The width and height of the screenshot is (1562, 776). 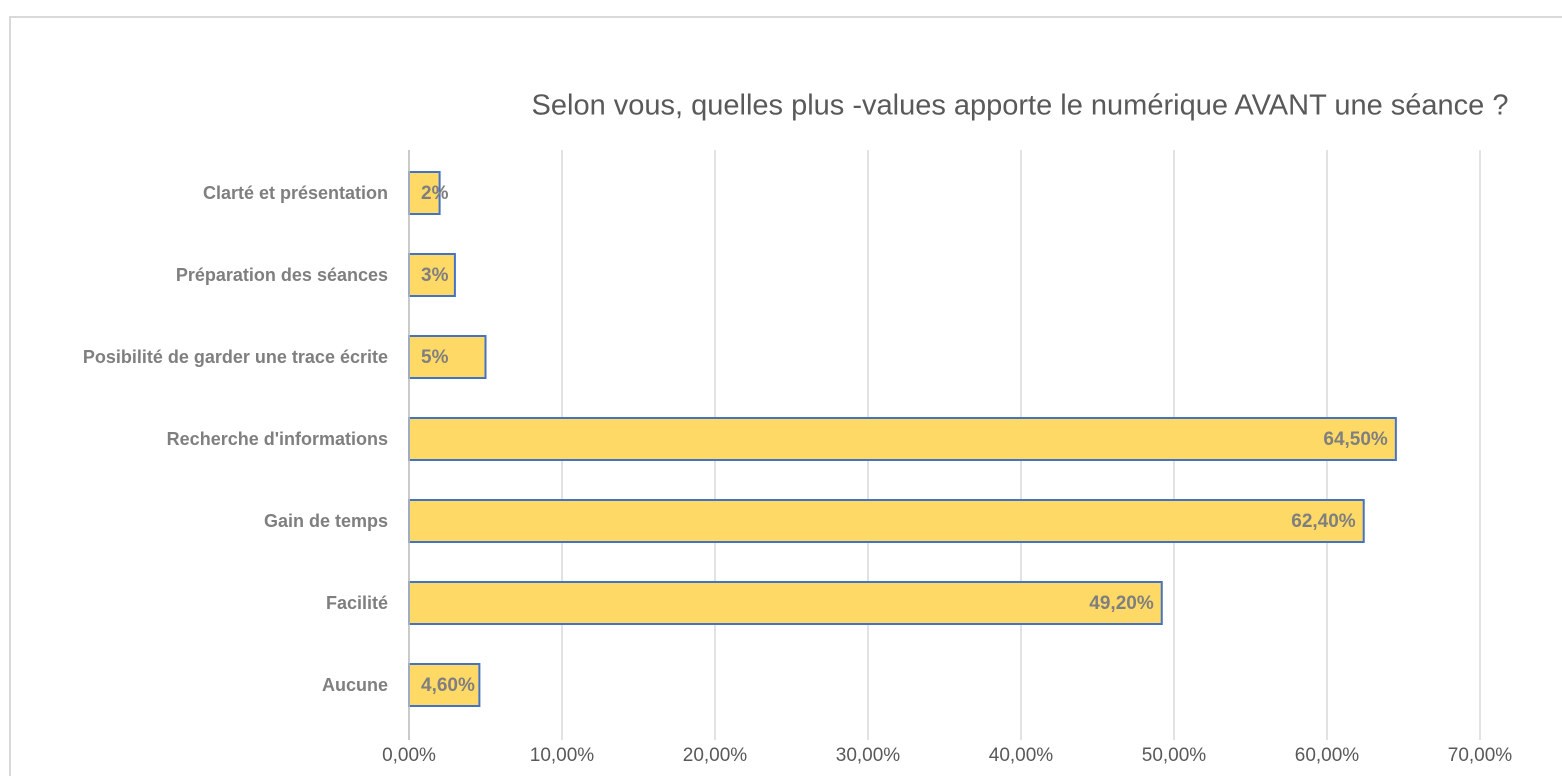 What do you see at coordinates (409, 755) in the screenshot?
I see `x-tick-label: 0,00%` at bounding box center [409, 755].